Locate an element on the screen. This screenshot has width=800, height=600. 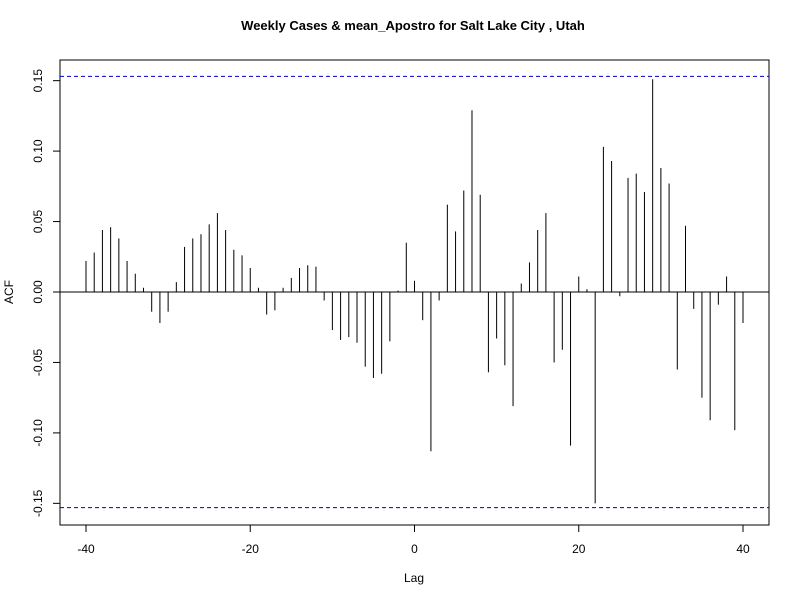
x-tick-label: -20 is located at coordinates (251, 549).